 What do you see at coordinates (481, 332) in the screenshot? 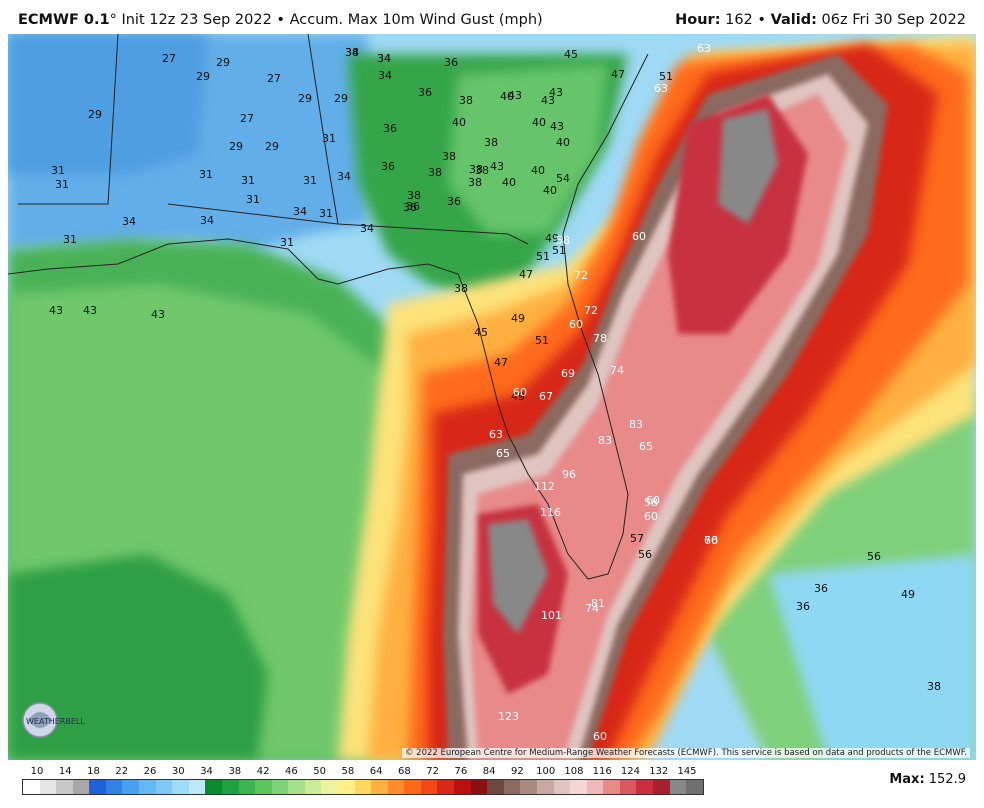
I see `value-label: 45` at bounding box center [481, 332].